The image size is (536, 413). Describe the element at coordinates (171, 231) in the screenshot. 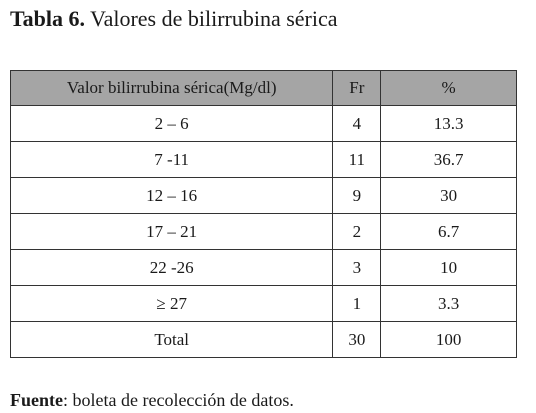

I see `table-cell: 17 – 21` at that location.